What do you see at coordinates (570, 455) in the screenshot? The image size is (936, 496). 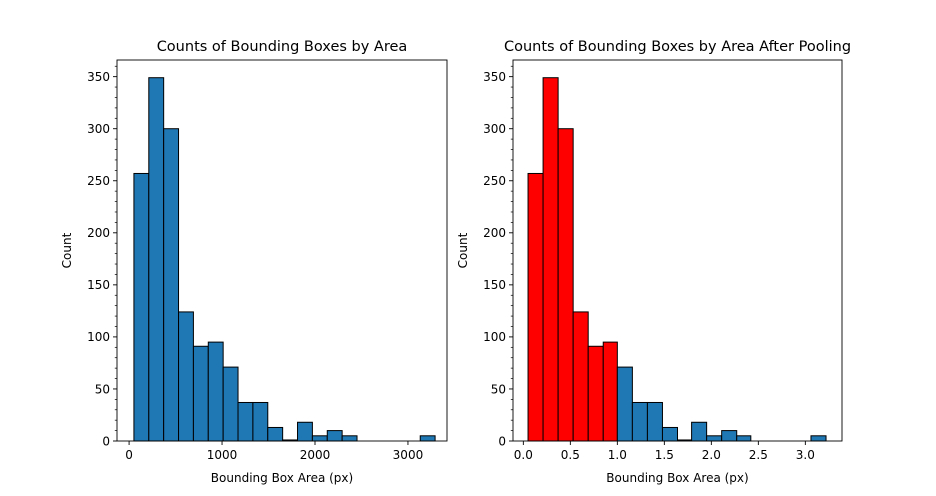 I see `x-tick-label: 0.5` at bounding box center [570, 455].